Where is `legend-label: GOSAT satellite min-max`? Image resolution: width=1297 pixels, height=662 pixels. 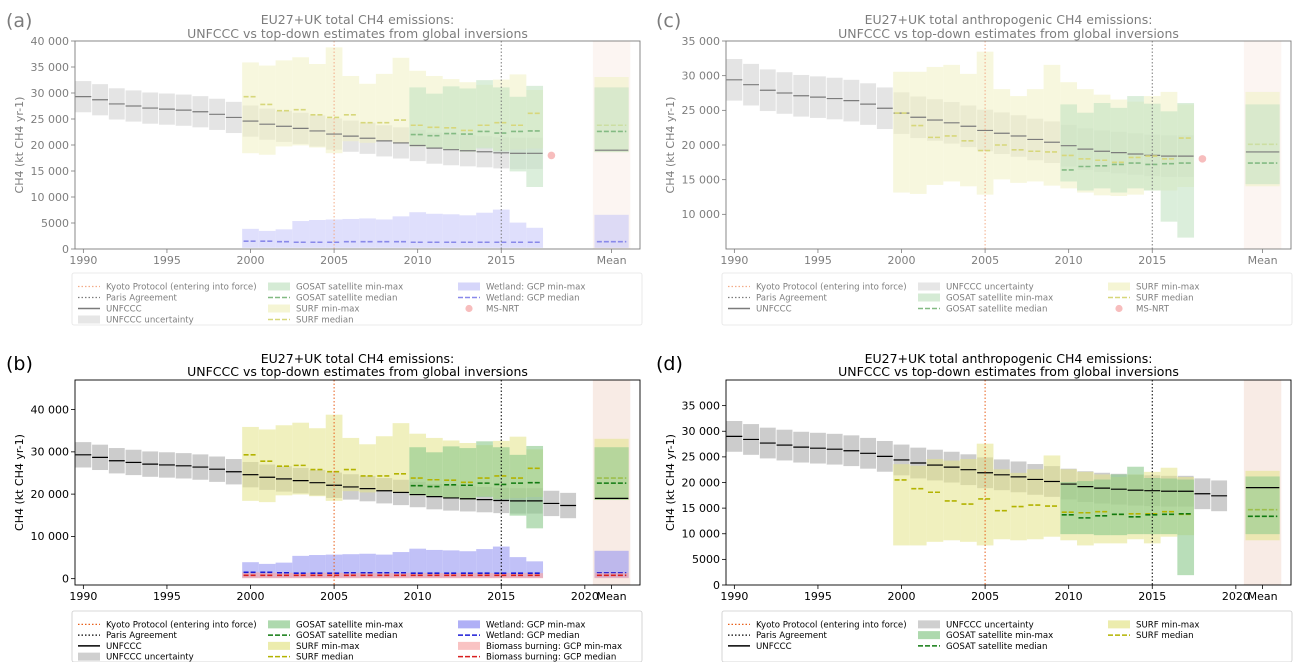 legend-label: GOSAT satellite min-max is located at coordinates (349, 625).